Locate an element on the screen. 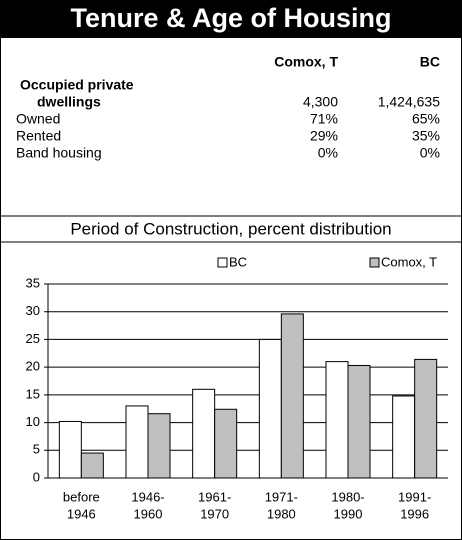  column-header: BC is located at coordinates (430, 62).